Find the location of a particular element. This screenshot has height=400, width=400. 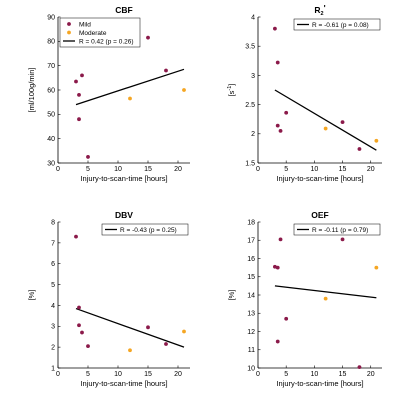

y-tick-label: 18 is located at coordinates (251, 222).